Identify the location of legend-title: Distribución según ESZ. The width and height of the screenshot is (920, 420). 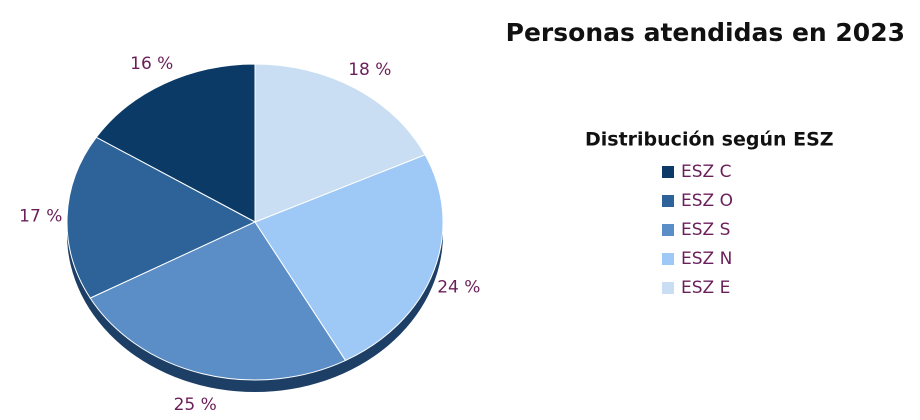
(709, 140).